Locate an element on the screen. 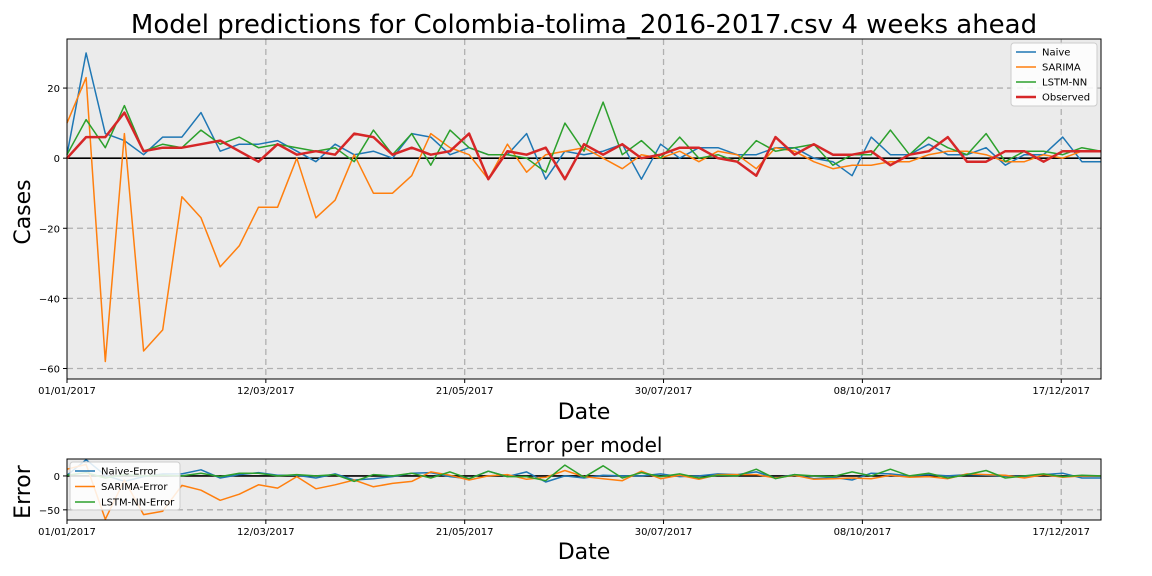 The height and width of the screenshot is (576, 1152). main-legend: Naive SARIMA LSTM-NN Observed is located at coordinates (1054, 74).